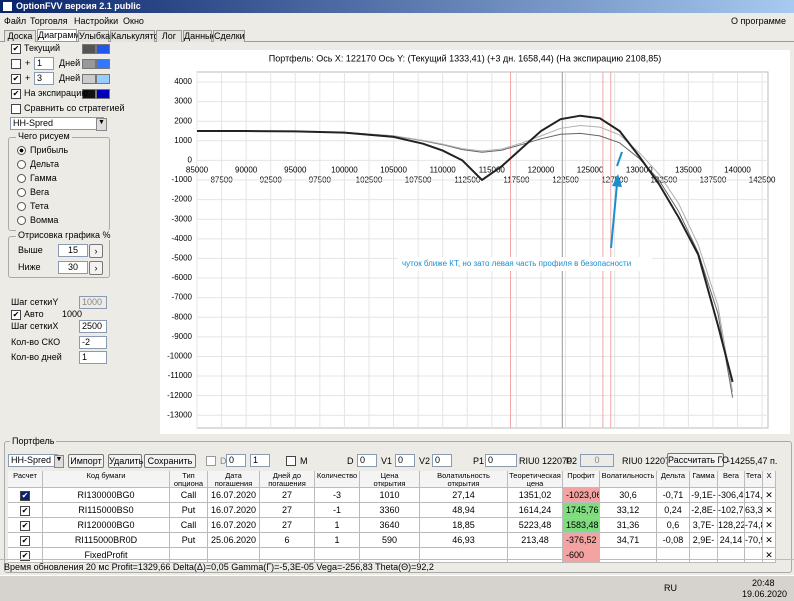  I want to click on y-tick-label: 3000, so click(183, 101).